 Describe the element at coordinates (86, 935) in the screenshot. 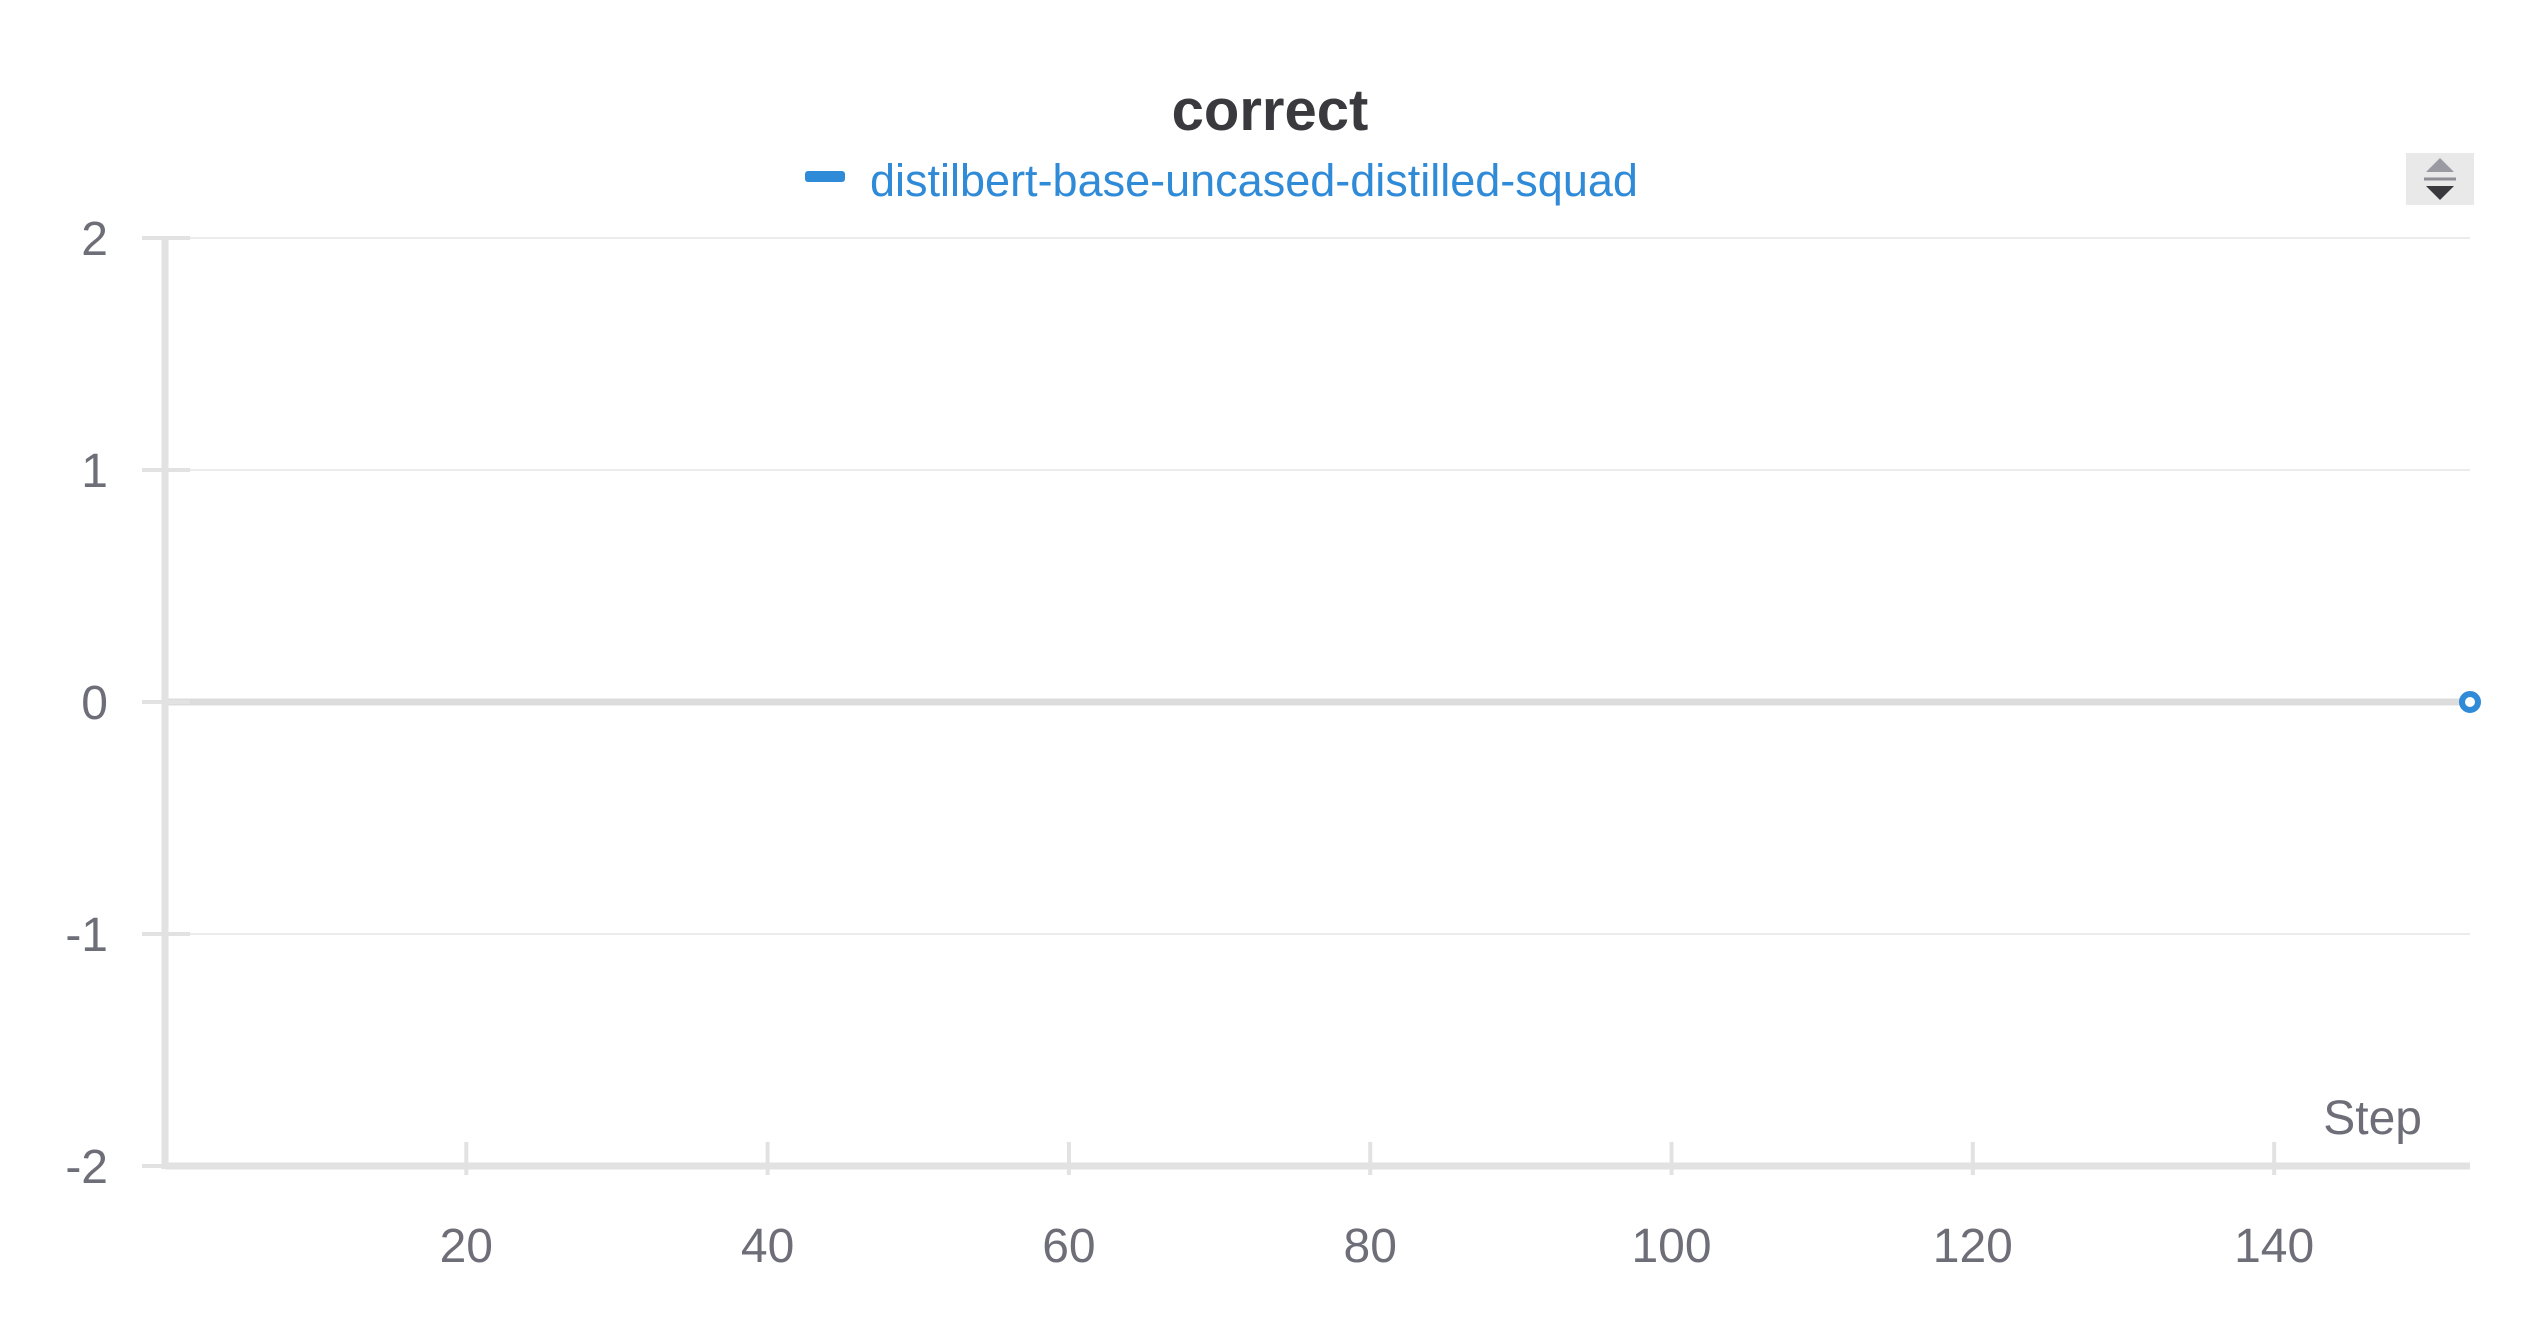

I see `y-tick-label: -1` at that location.